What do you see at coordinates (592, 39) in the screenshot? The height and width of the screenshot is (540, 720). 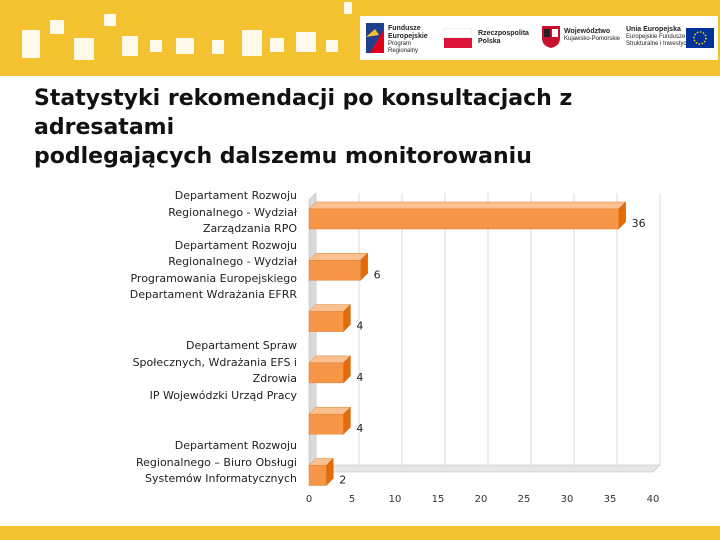 I see `woj-line2: Kujawsko-Pomorskie` at bounding box center [592, 39].